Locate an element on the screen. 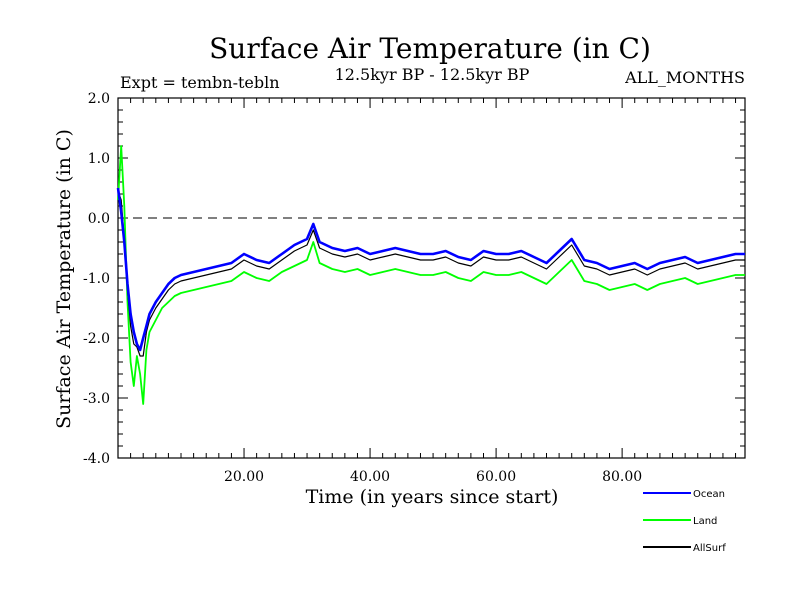 Image resolution: width=800 pixels, height=605 pixels. x-axis-label: Time (in years since start) is located at coordinates (432, 497).